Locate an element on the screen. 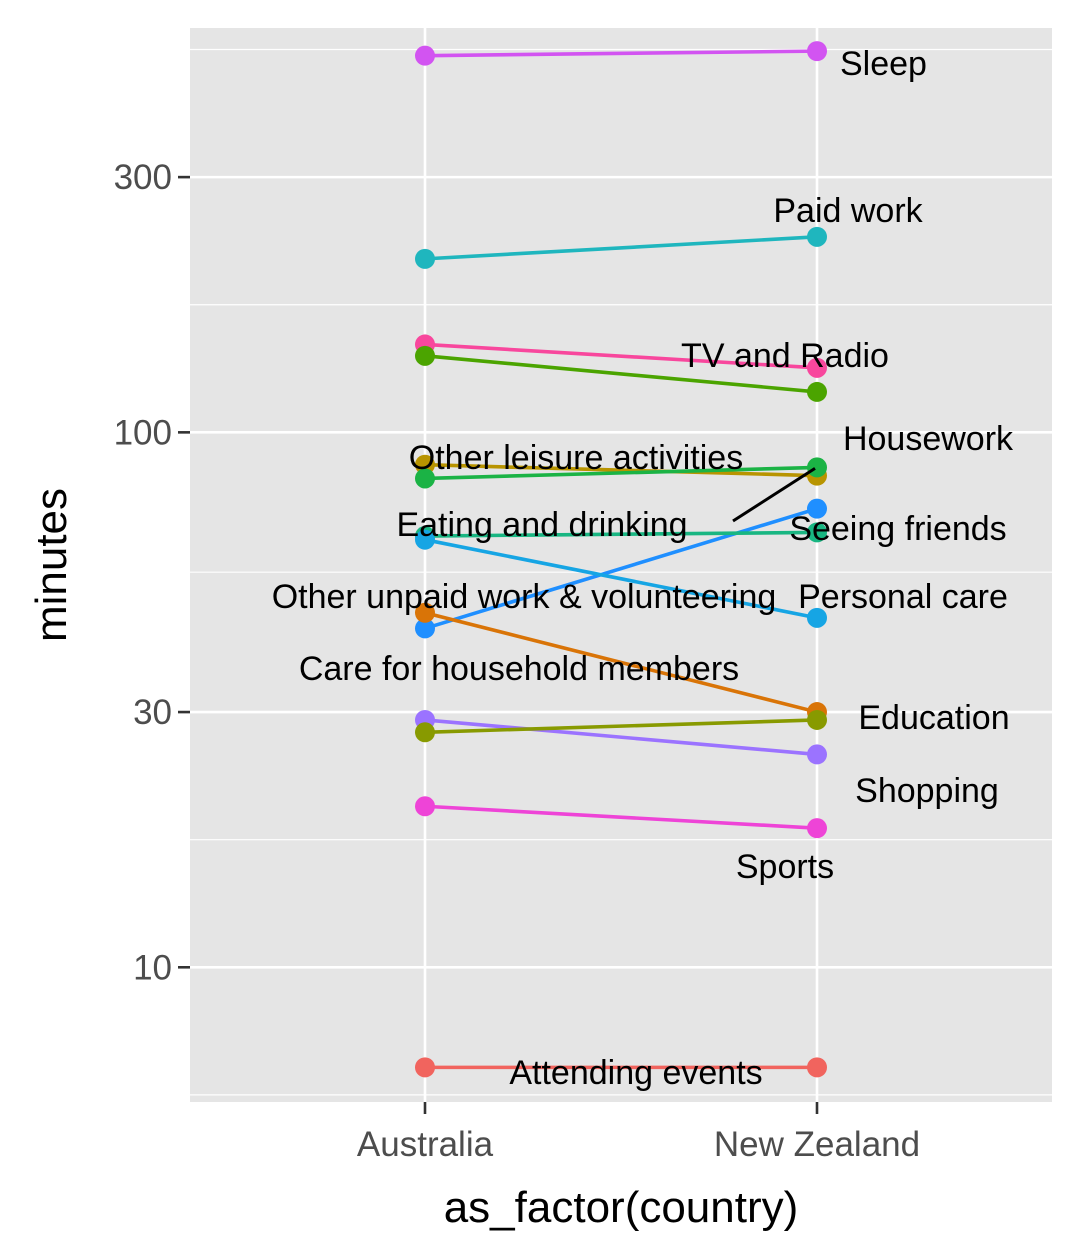  y-axis: 10 30 100 300 is located at coordinates (152, 572).